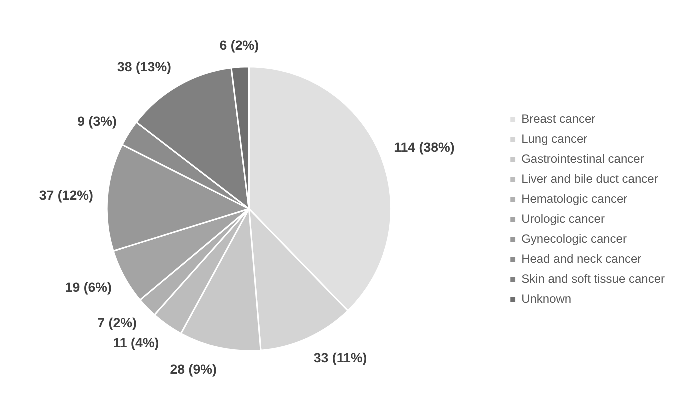 Image resolution: width=675 pixels, height=417 pixels. What do you see at coordinates (136, 342) in the screenshot?
I see `data-label: 11 (4%)` at bounding box center [136, 342].